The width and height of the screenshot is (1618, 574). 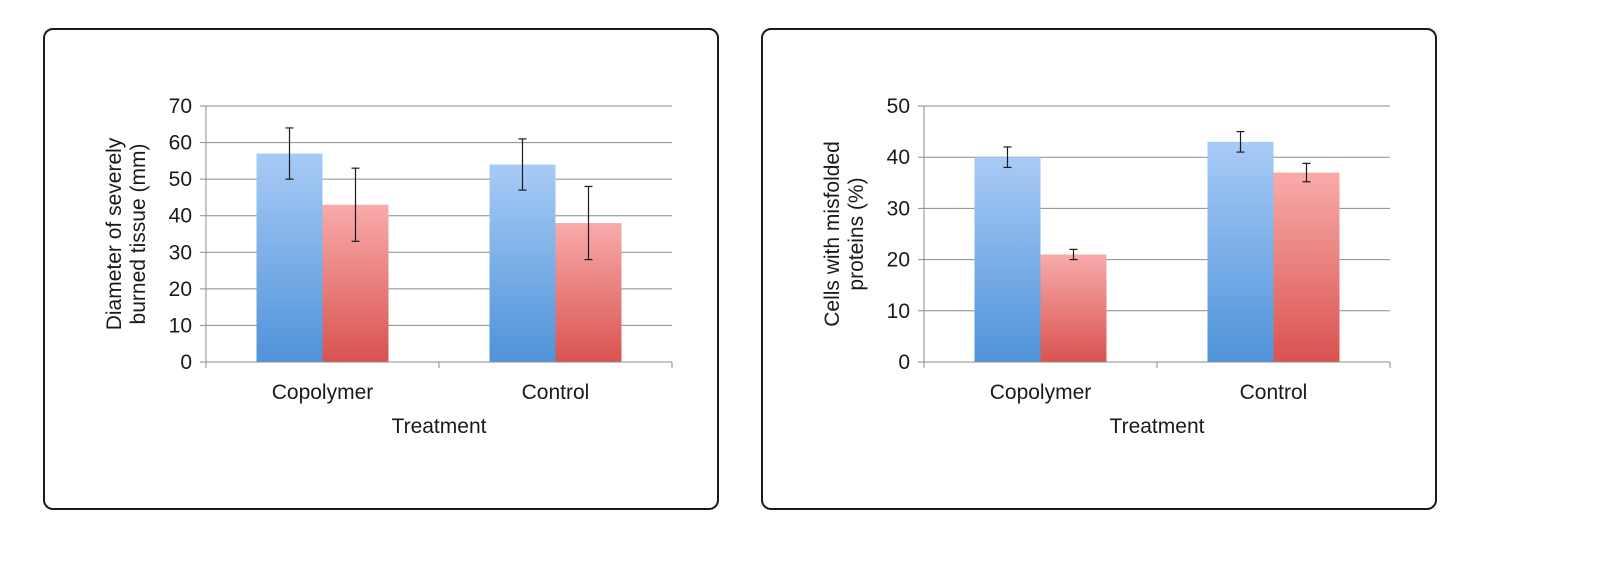 What do you see at coordinates (180, 106) in the screenshot?
I see `y-tick-label: 70` at bounding box center [180, 106].